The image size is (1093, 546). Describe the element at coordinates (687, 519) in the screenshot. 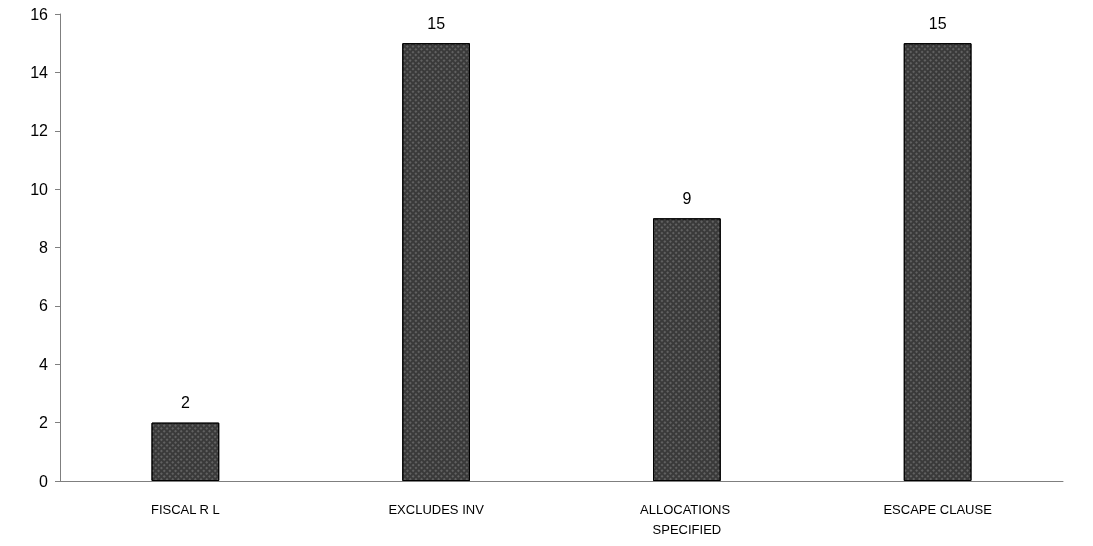

I see `x-tick-label: ALLOCATIONS SPECIFIED` at that location.